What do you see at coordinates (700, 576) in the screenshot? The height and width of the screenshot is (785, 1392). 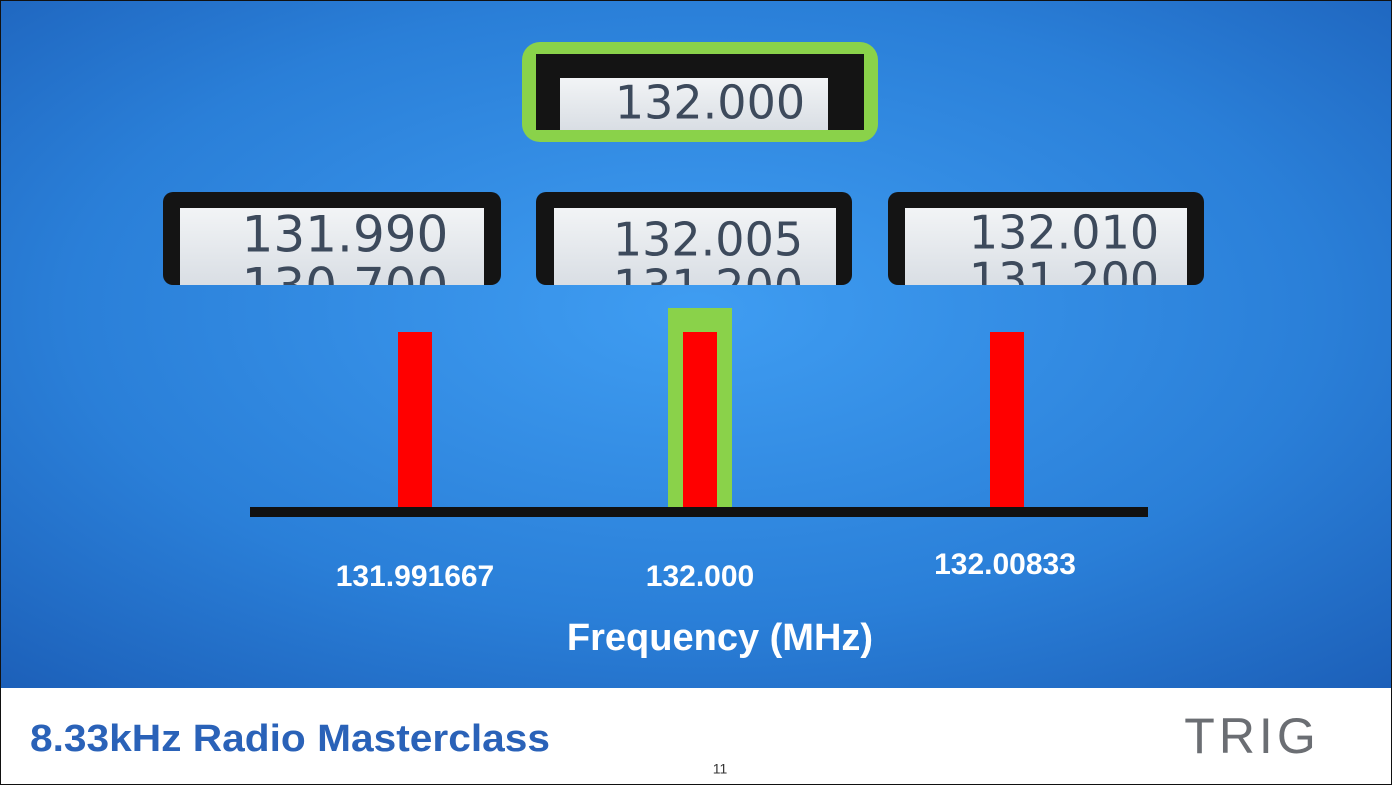 I see `frequency-label: 132.000` at bounding box center [700, 576].